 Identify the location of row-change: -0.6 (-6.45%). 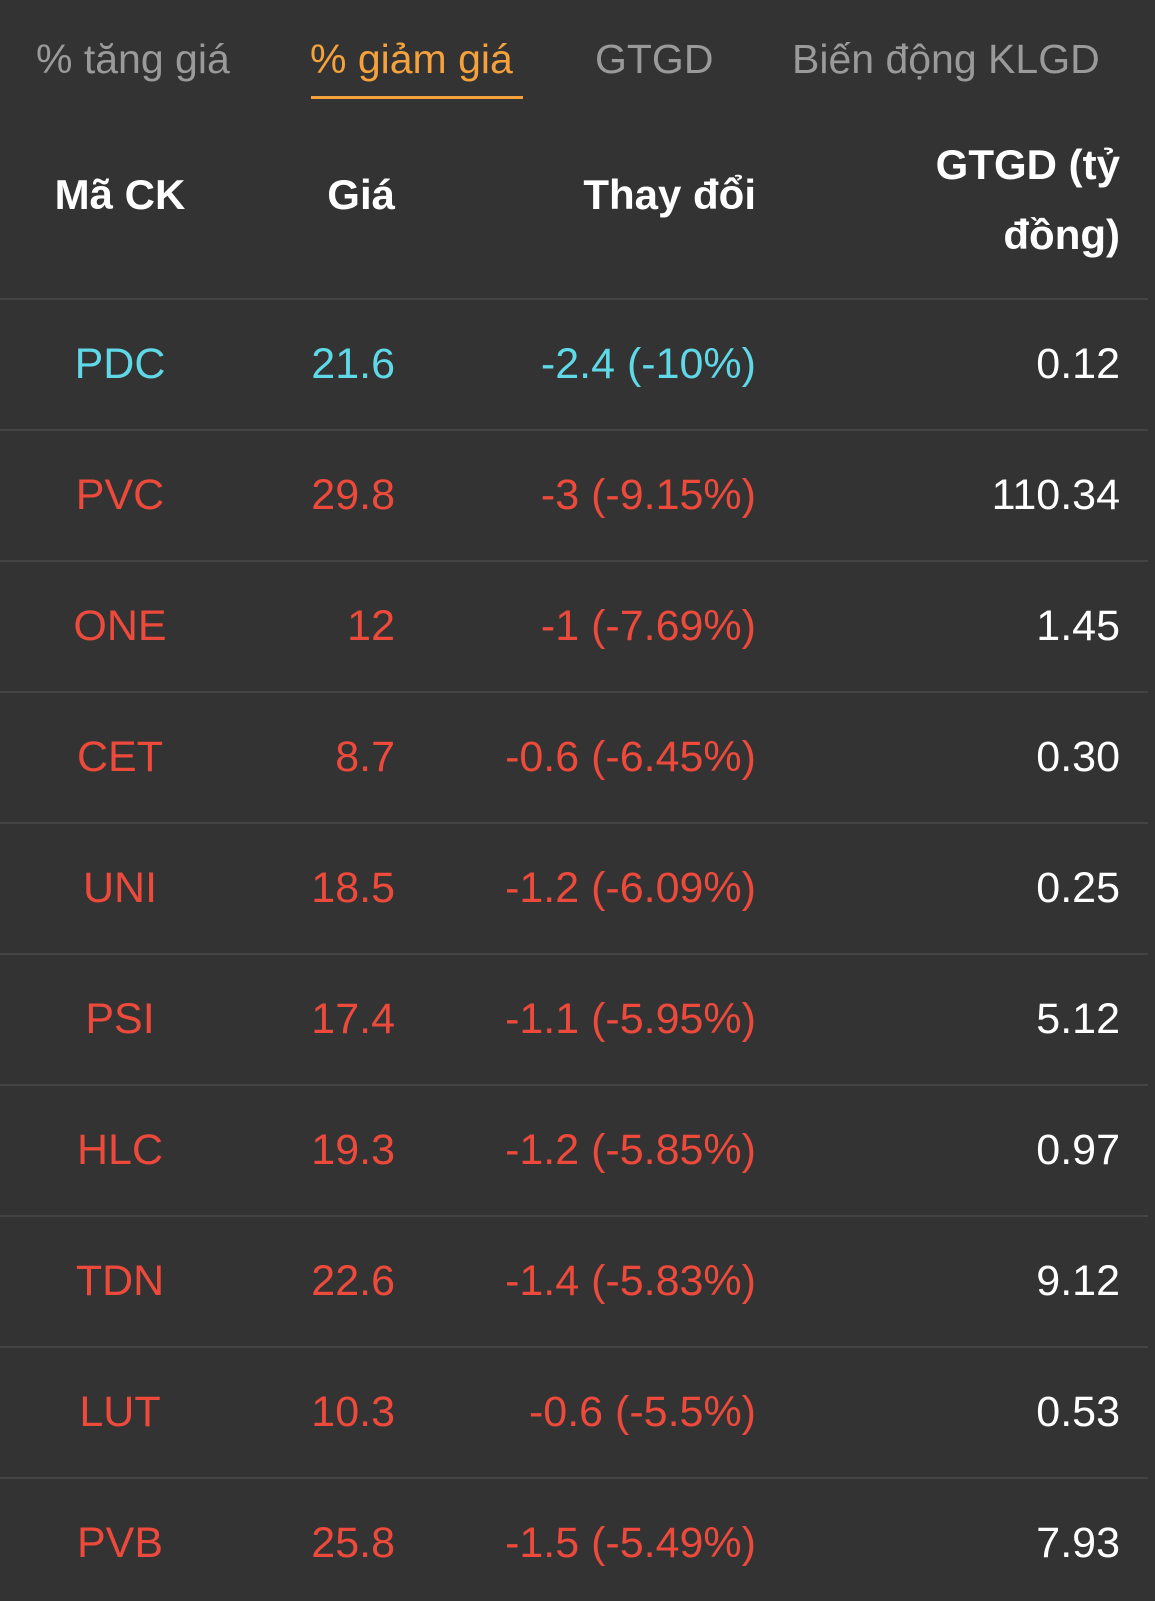
(630, 757).